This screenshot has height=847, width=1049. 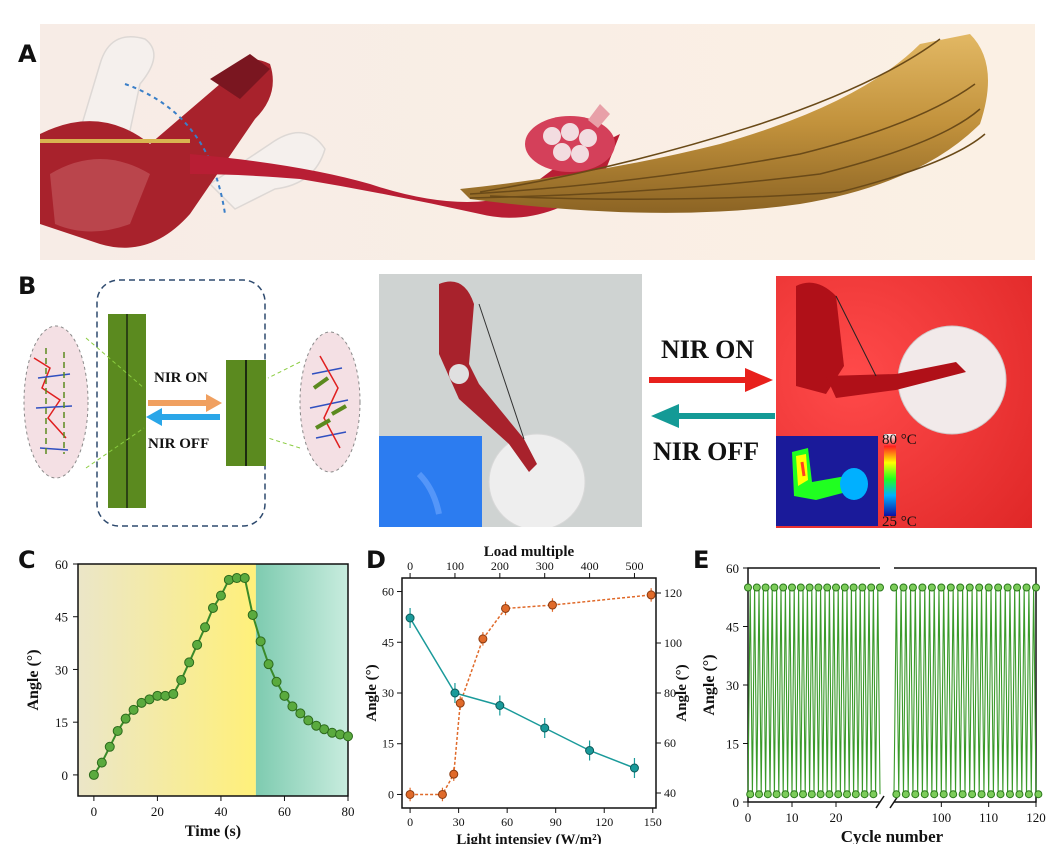 I want to click on panel-label-a: A, so click(x=27, y=54).